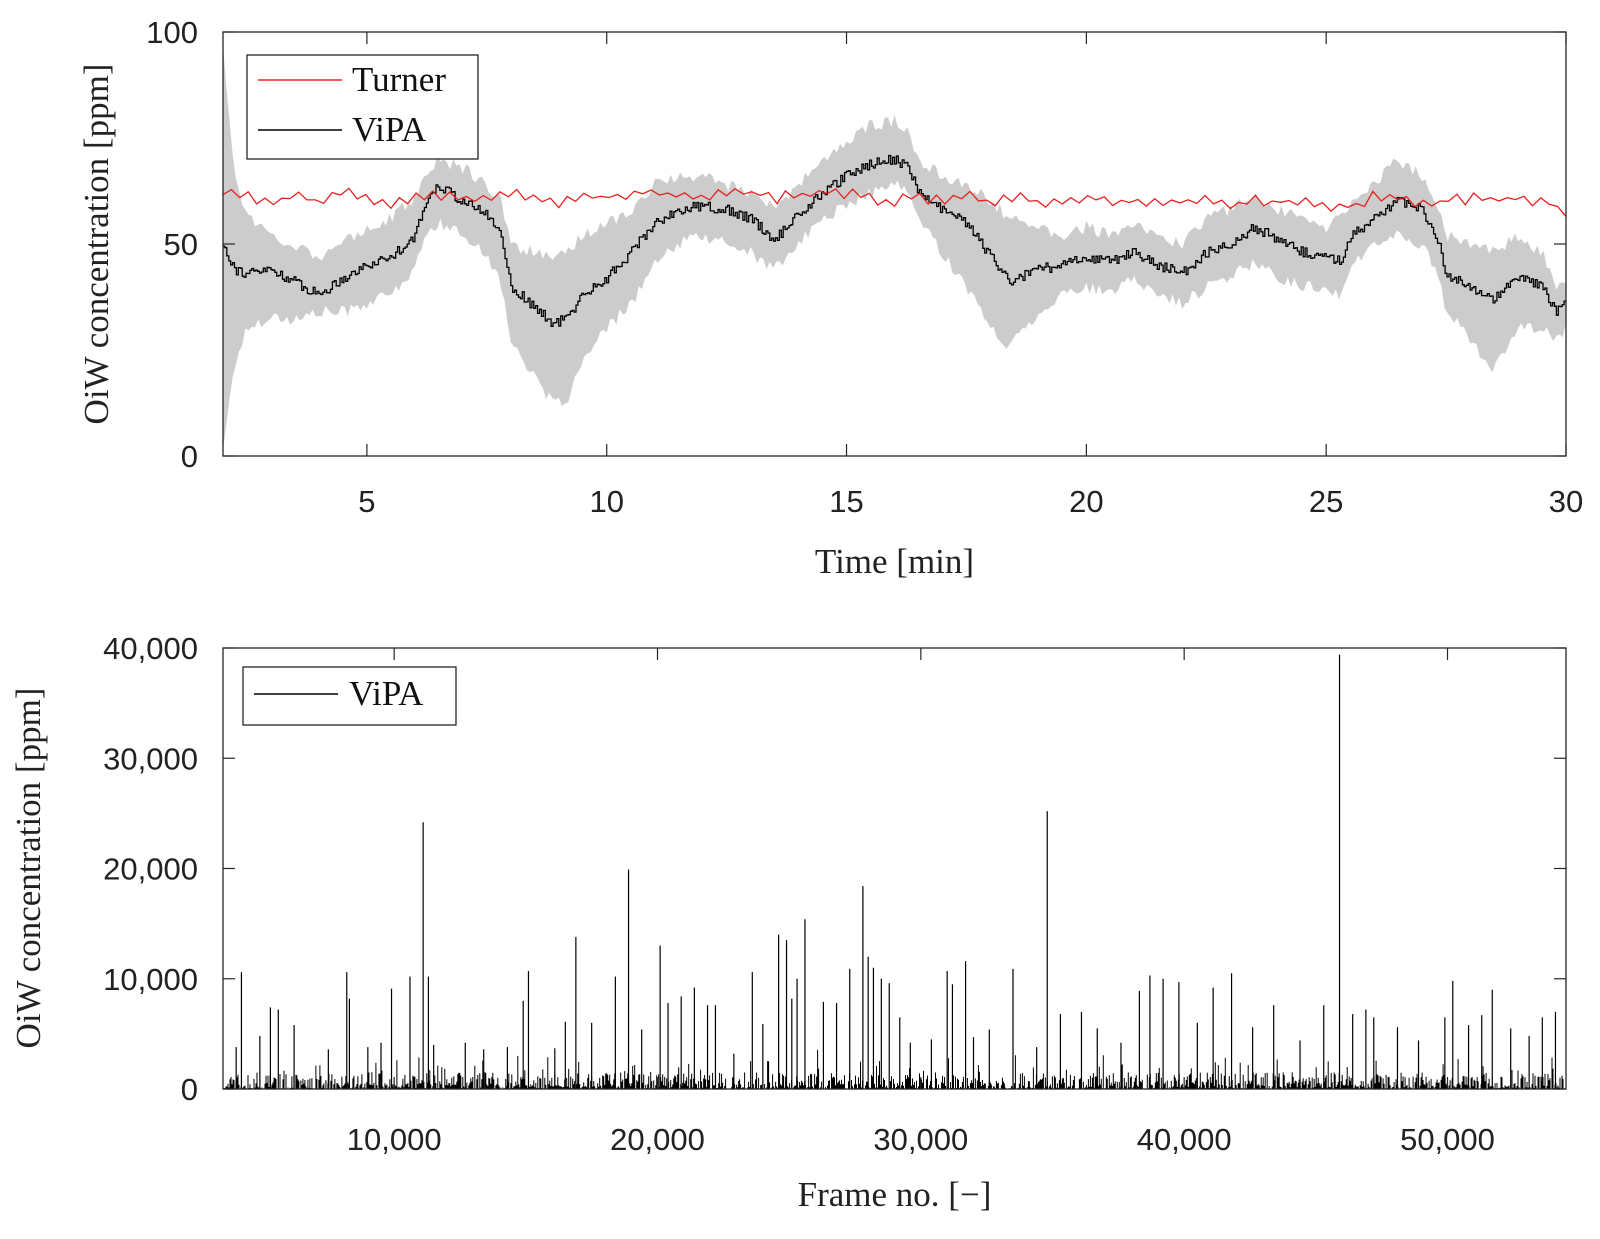 The width and height of the screenshot is (1600, 1239). I want to click on top-y-tick-label: 100, so click(172, 32).